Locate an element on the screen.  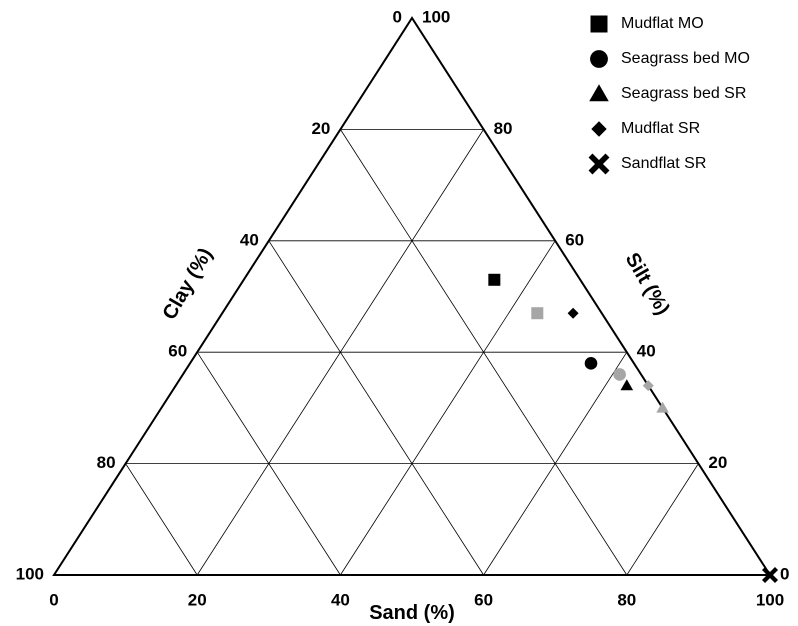
clay-tick-label: 0 is located at coordinates (397, 16).